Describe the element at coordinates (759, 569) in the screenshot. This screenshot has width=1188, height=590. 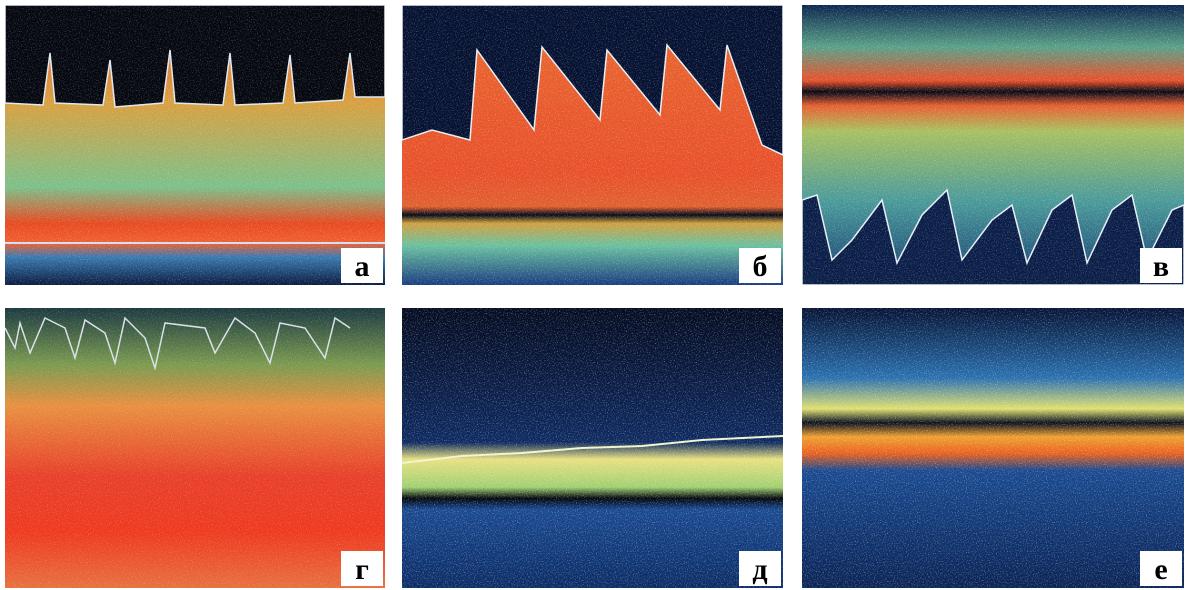
I see `panel-label: д` at that location.